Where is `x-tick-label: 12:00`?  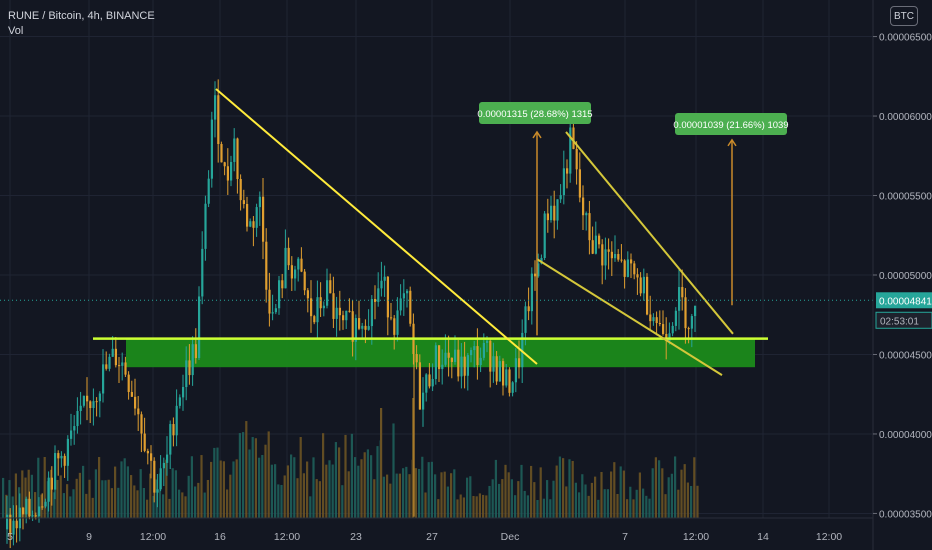
x-tick-label: 12:00 is located at coordinates (287, 537).